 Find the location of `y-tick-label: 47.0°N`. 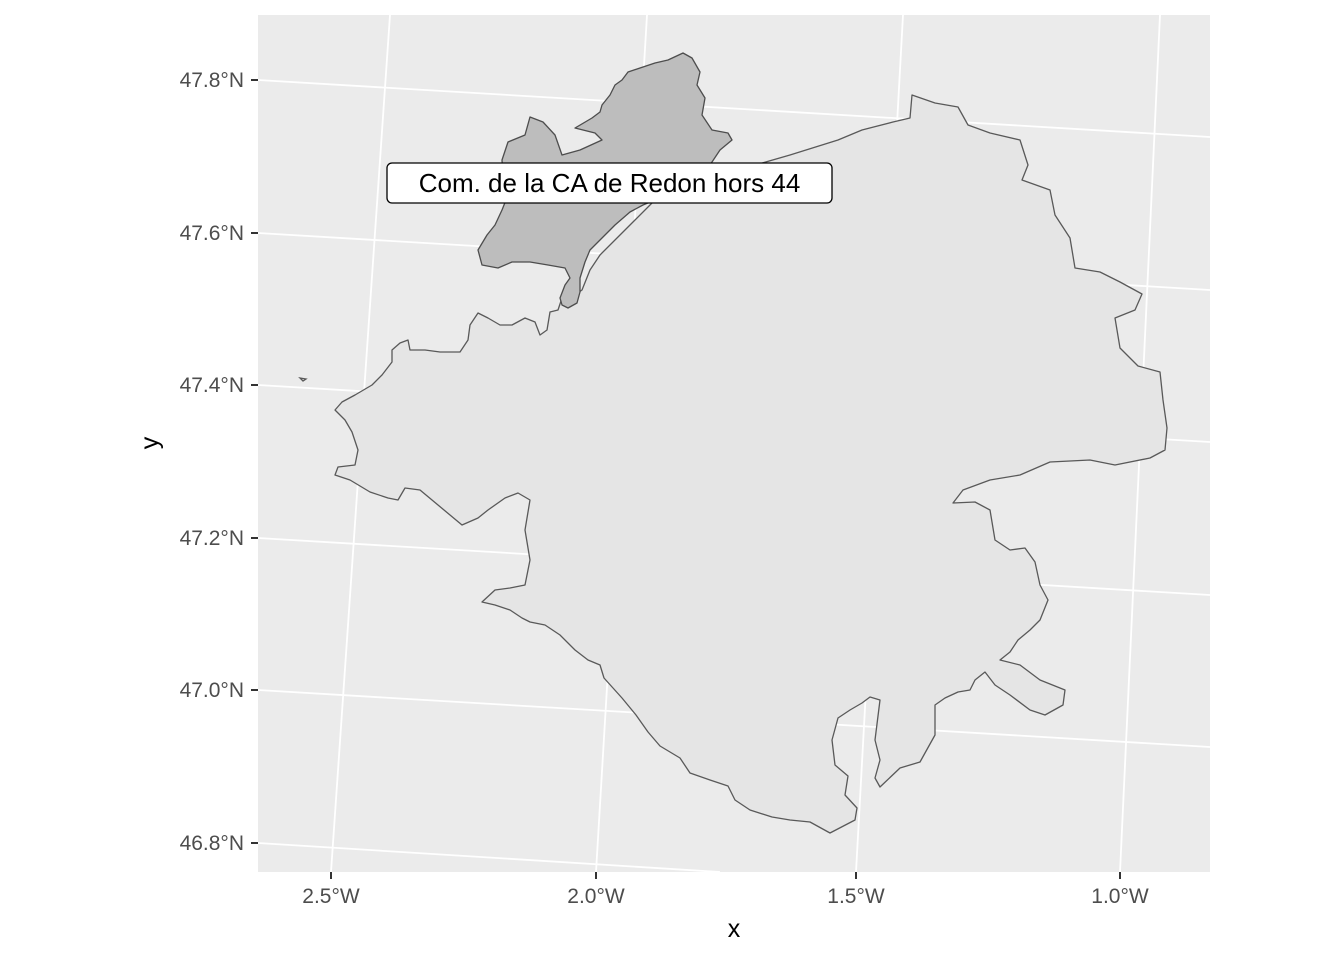

y-tick-label: 47.0°N is located at coordinates (212, 690).